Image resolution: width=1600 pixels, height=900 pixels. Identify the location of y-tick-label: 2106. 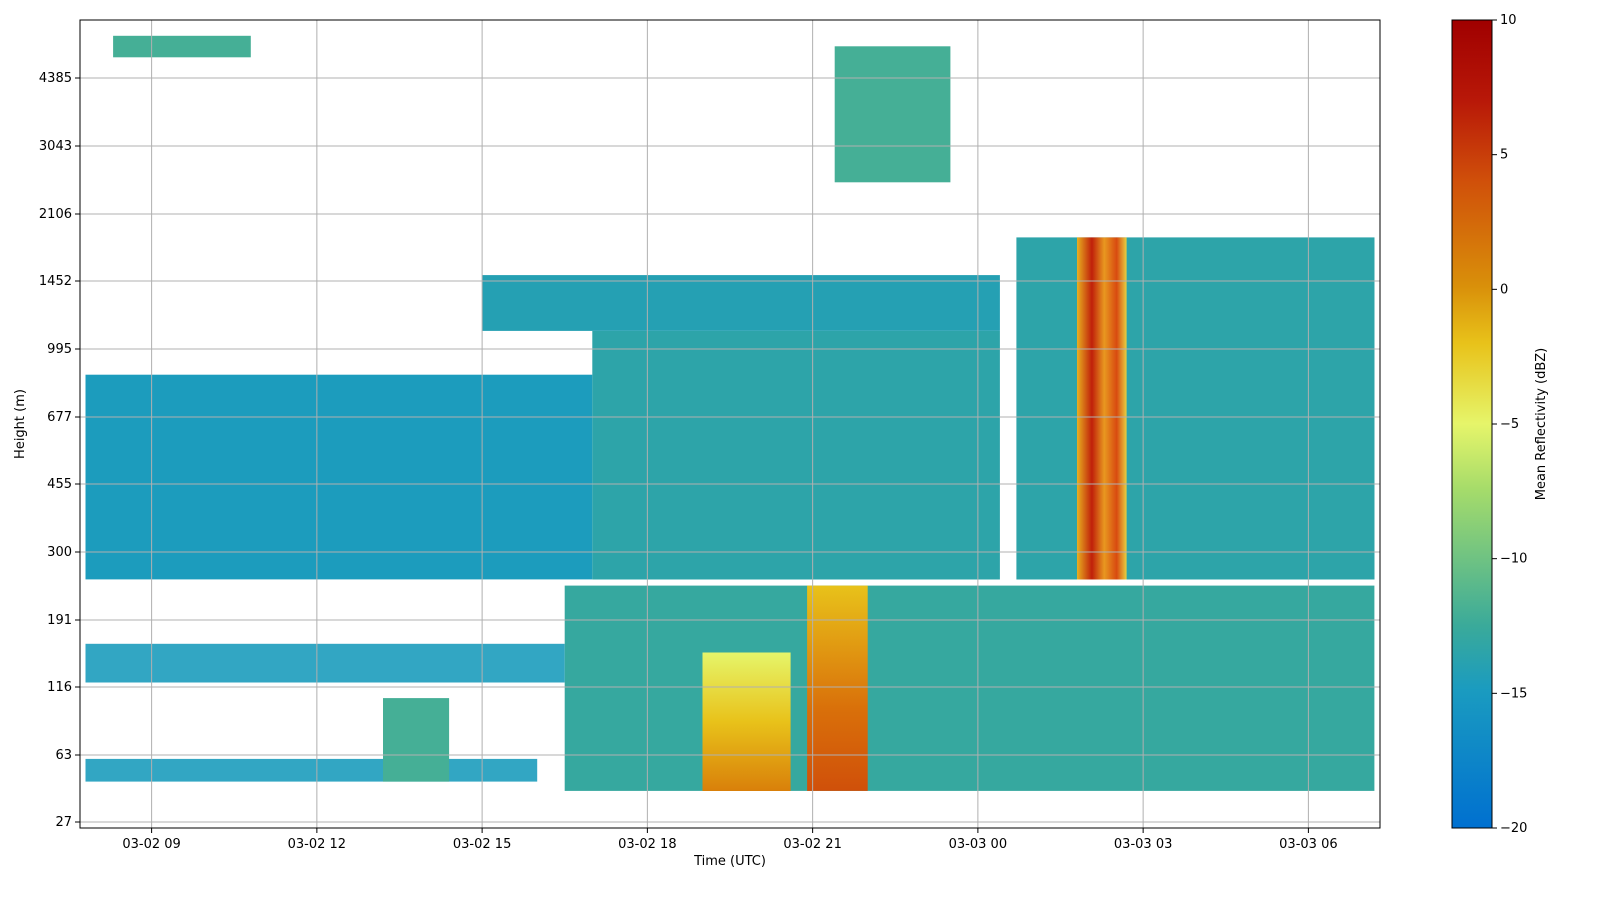
(55, 214).